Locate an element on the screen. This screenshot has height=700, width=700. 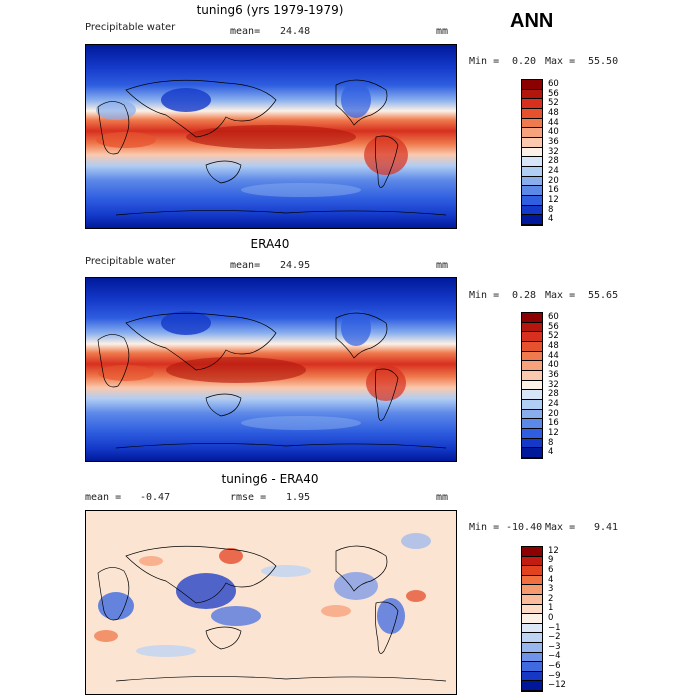
colorbar-label: 0 is located at coordinates (551, 618).